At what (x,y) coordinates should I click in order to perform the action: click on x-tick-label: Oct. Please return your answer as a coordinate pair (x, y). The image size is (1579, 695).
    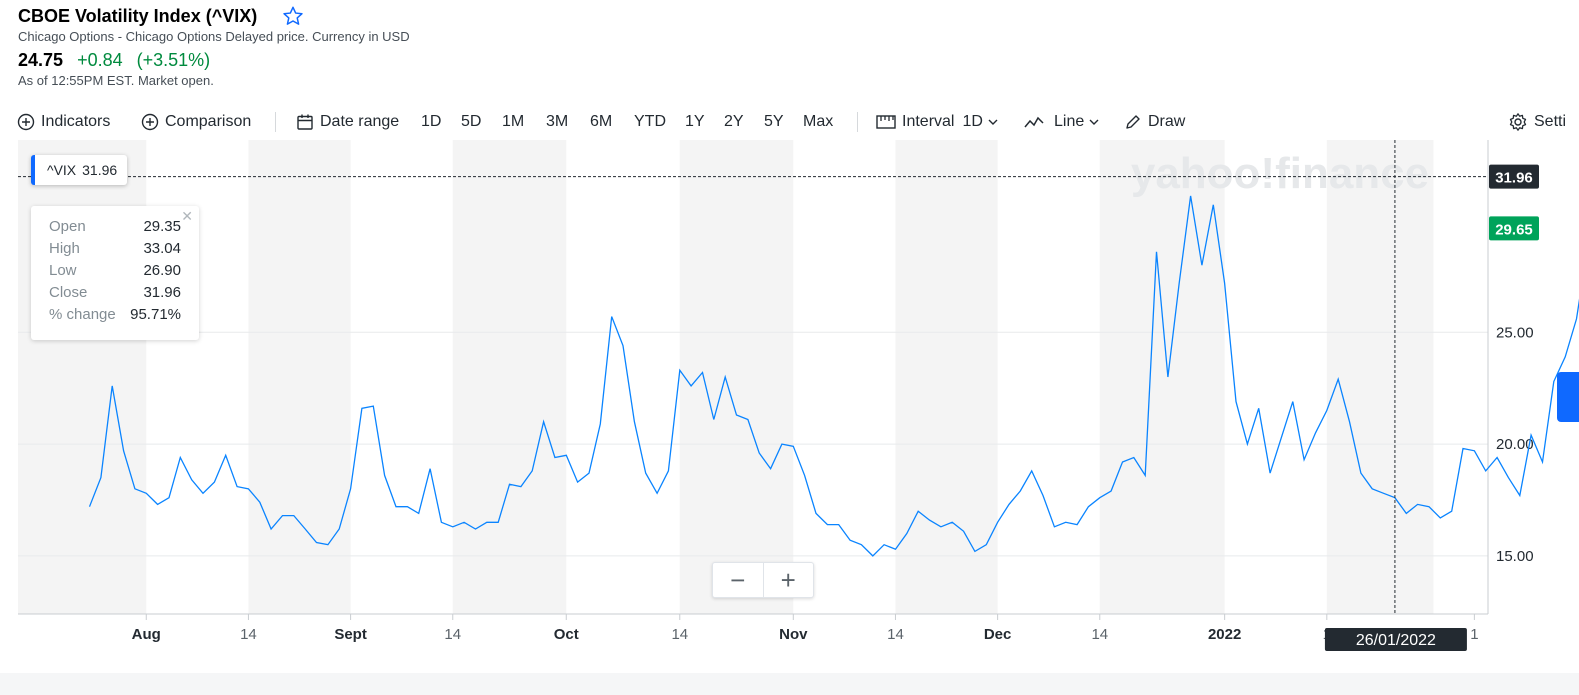
    Looking at the image, I should click on (566, 634).